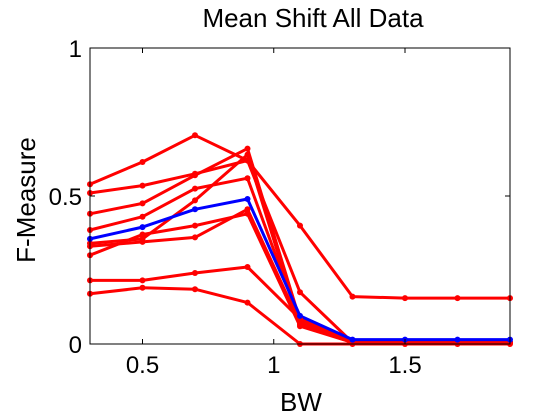 The height and width of the screenshot is (420, 560). I want to click on y-axis-label: F-Measure, so click(26, 200).